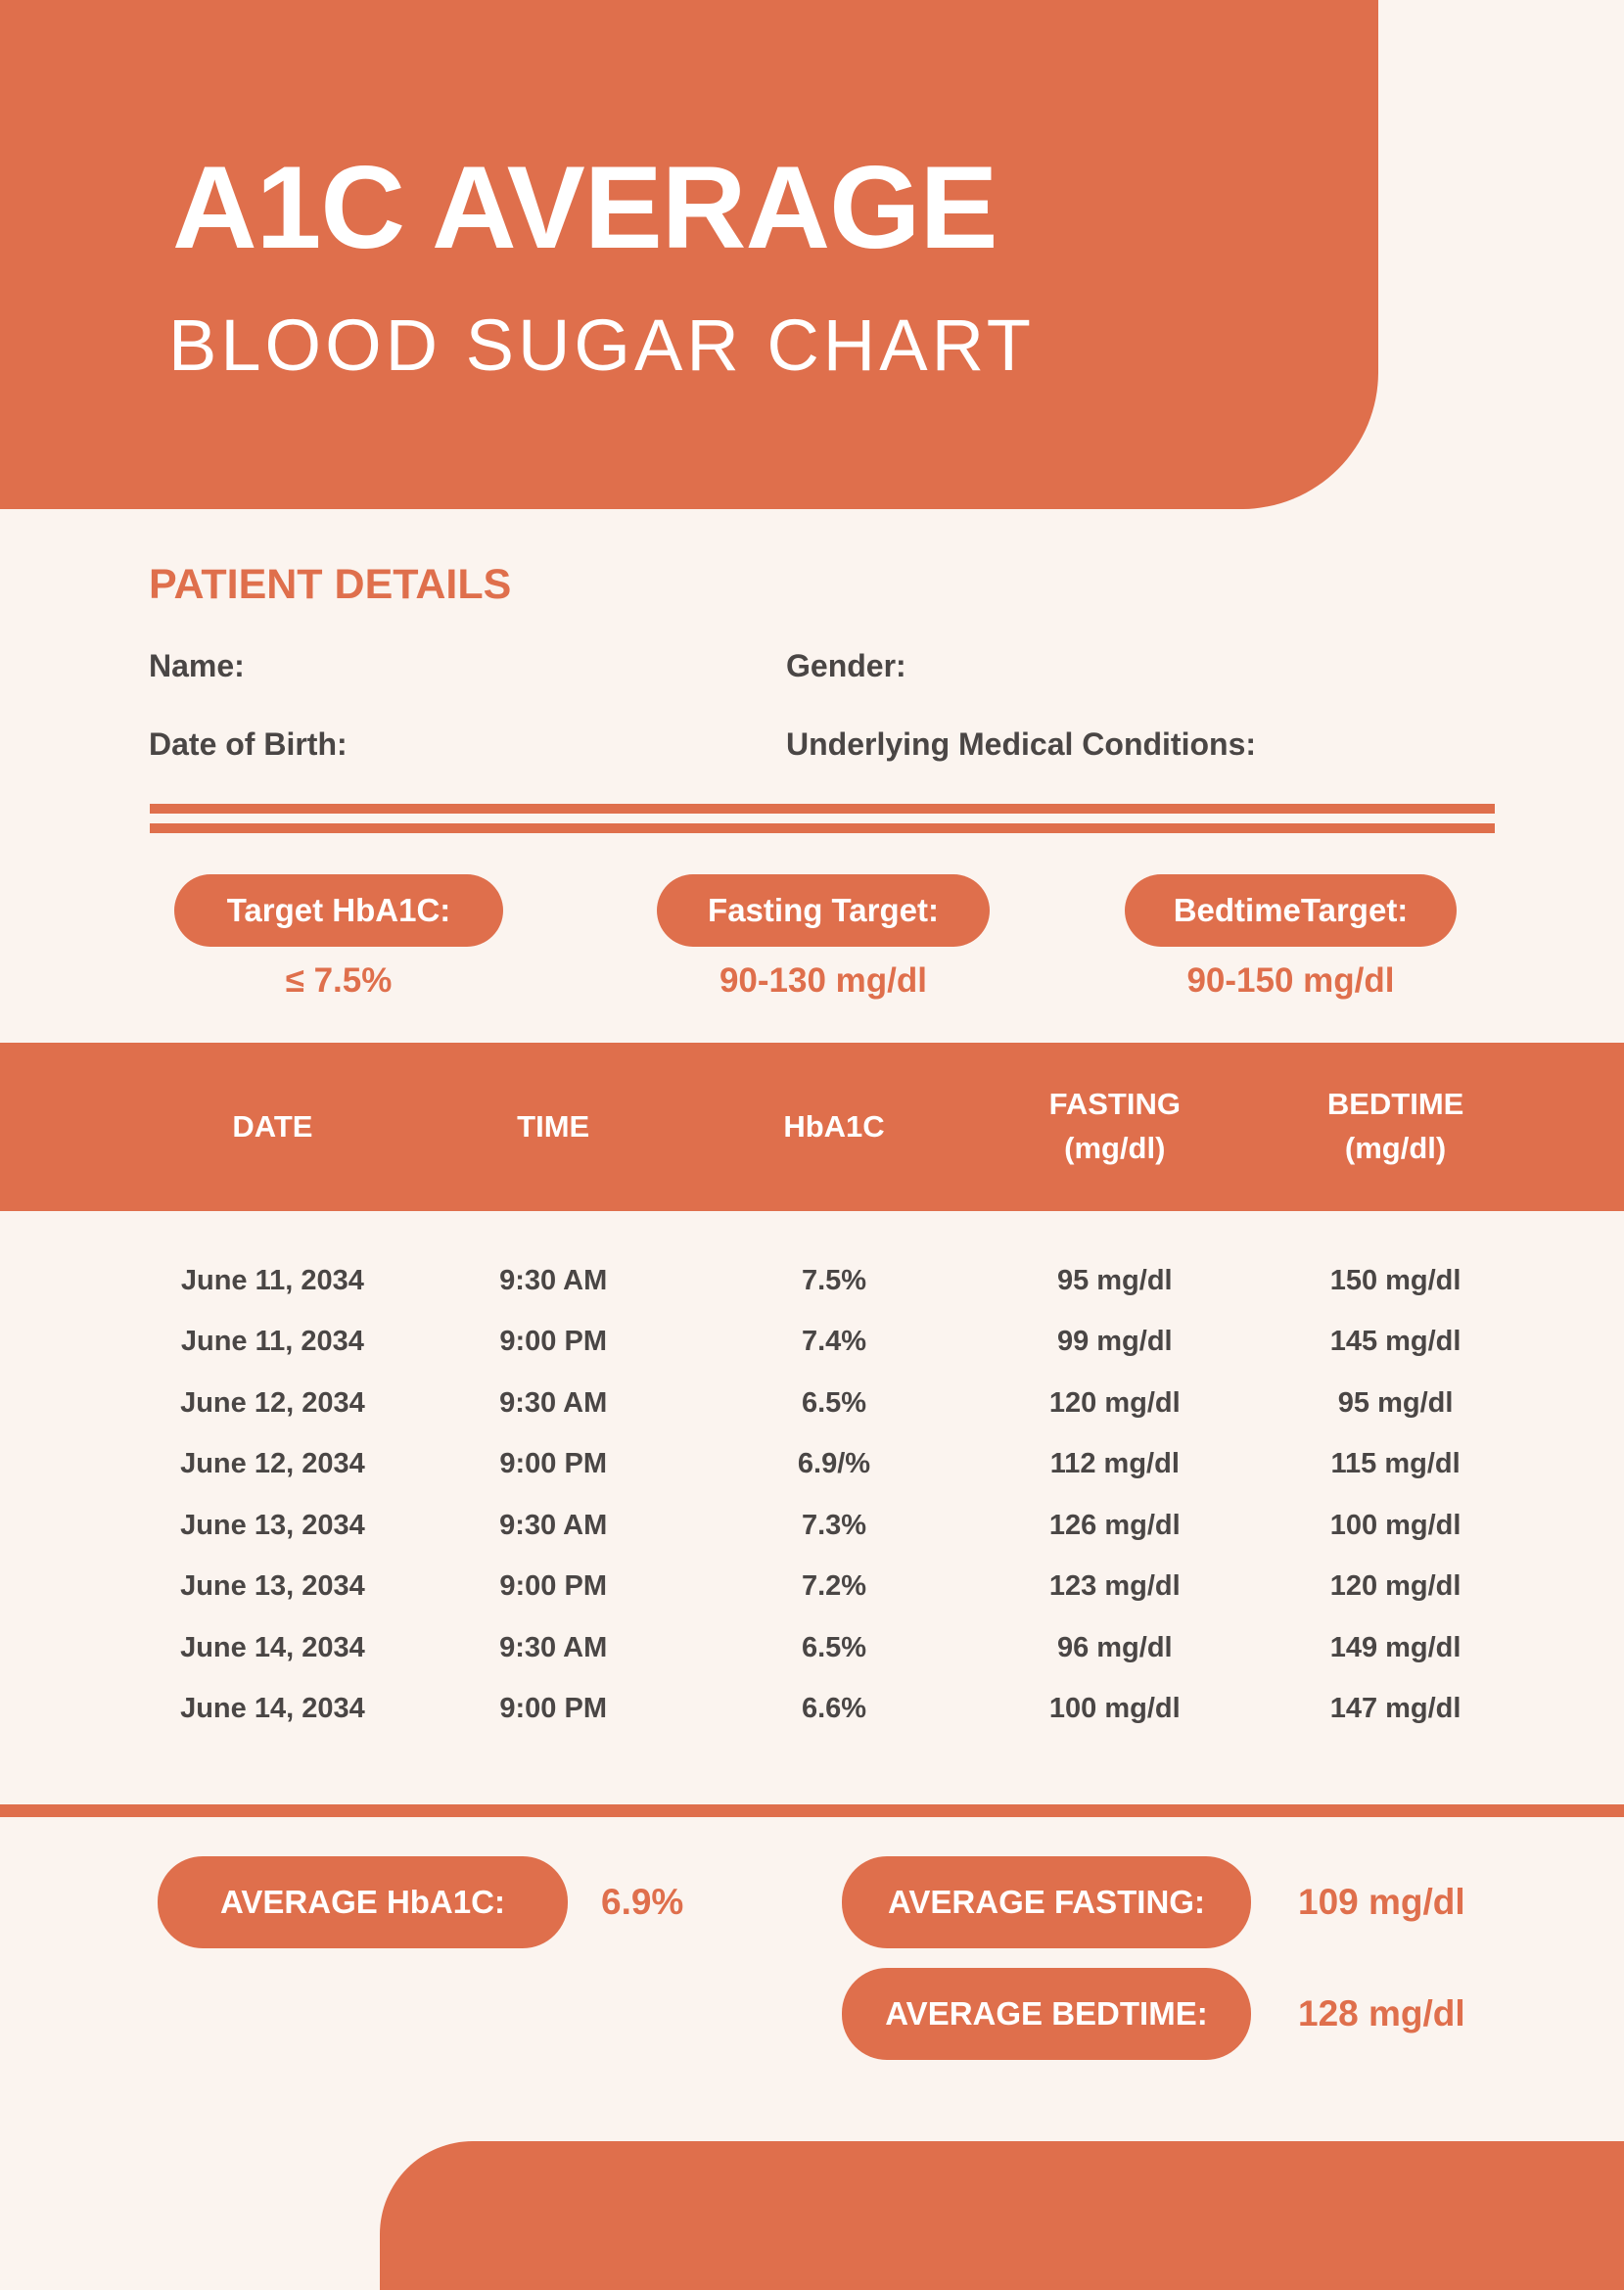 The height and width of the screenshot is (2290, 1624). Describe the element at coordinates (1395, 1126) in the screenshot. I see `column-header-bedtime: BEDTIME (mg/dl)` at that location.